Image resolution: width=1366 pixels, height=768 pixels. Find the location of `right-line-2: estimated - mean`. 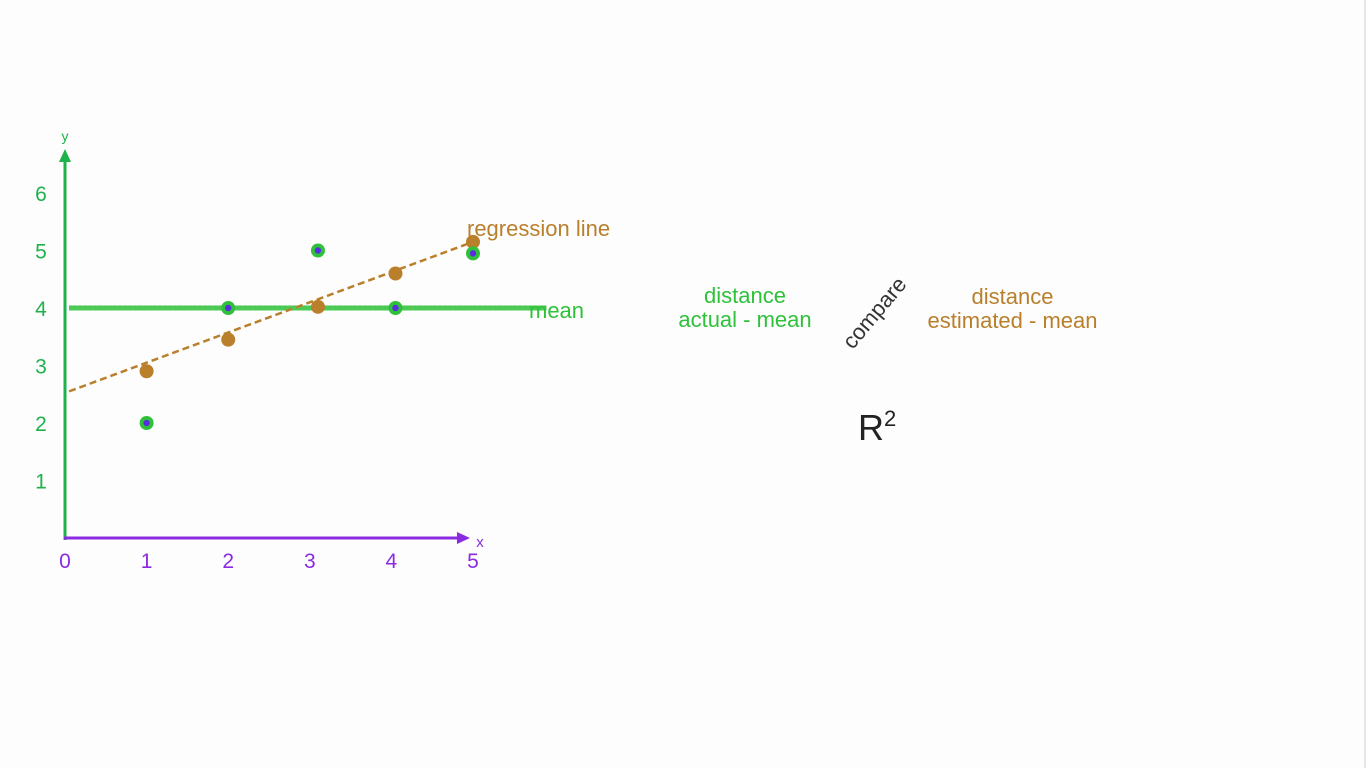

right-line-2: estimated - mean is located at coordinates (1012, 320).